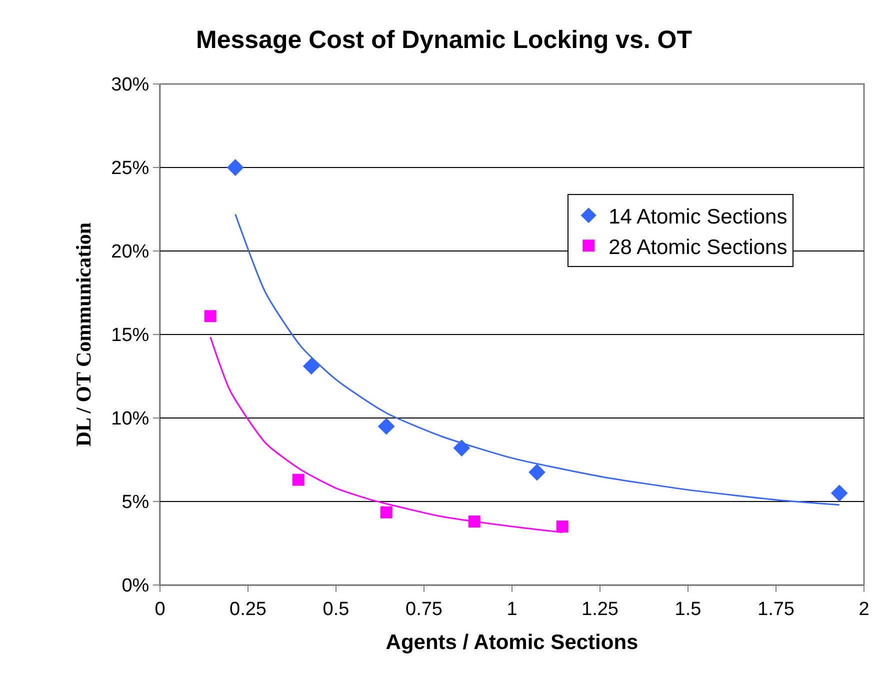  I want to click on y-axis-title: DL / OT Communication, so click(83, 334).